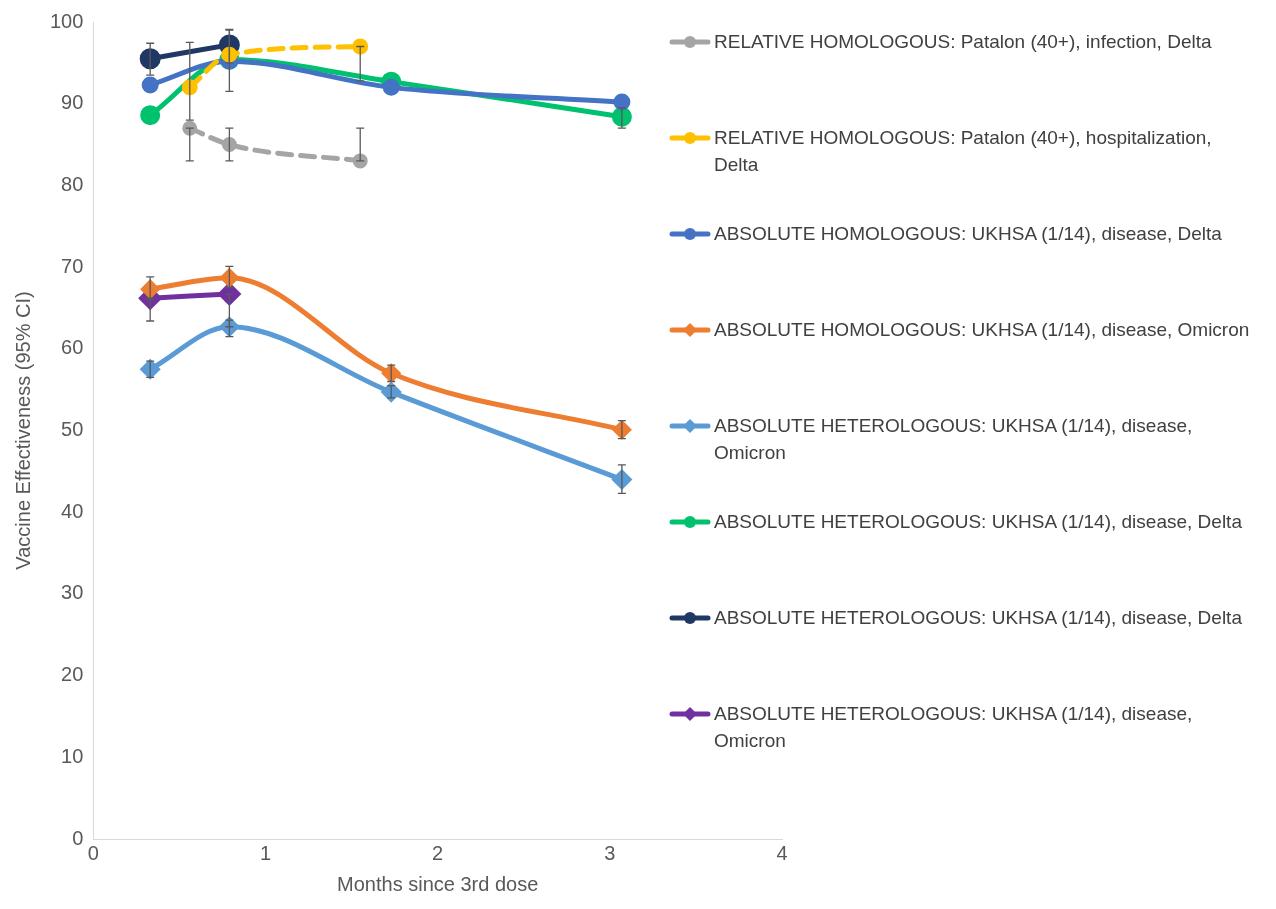 This screenshot has width=1276, height=909. I want to click on y-tick-label: 40, so click(72, 510).